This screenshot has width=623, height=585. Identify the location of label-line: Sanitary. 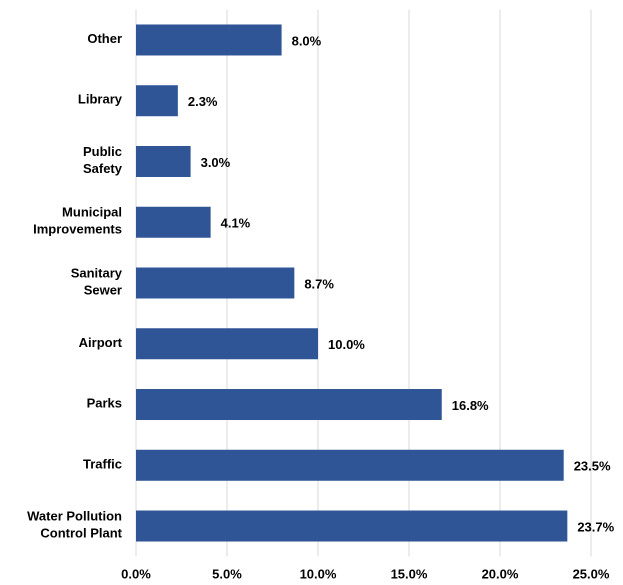
(97, 273).